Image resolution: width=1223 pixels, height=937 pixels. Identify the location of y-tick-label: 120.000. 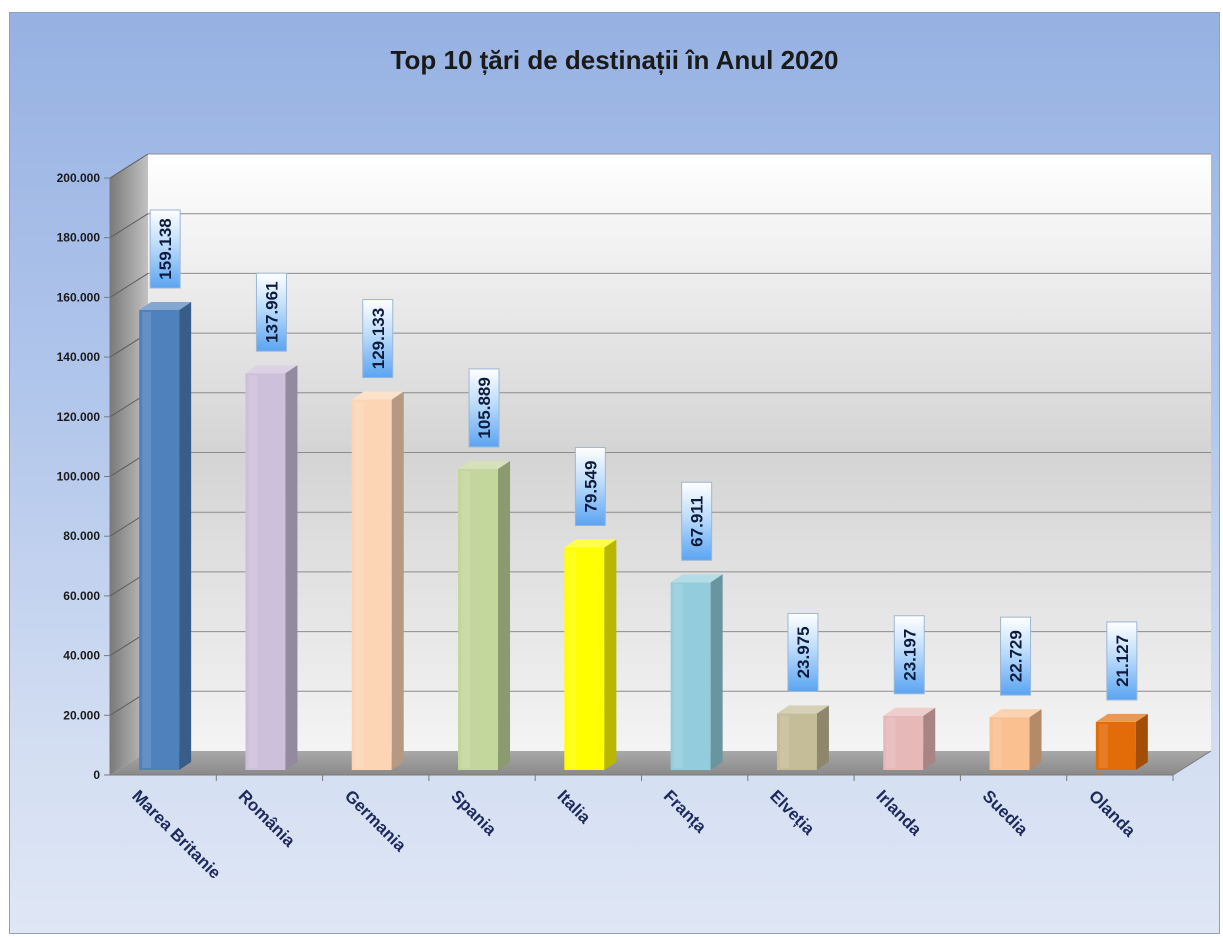
(79, 417).